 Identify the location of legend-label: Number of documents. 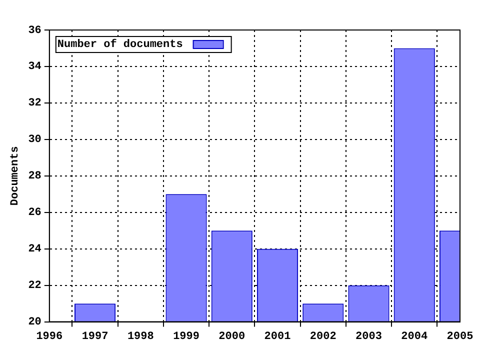
(120, 44).